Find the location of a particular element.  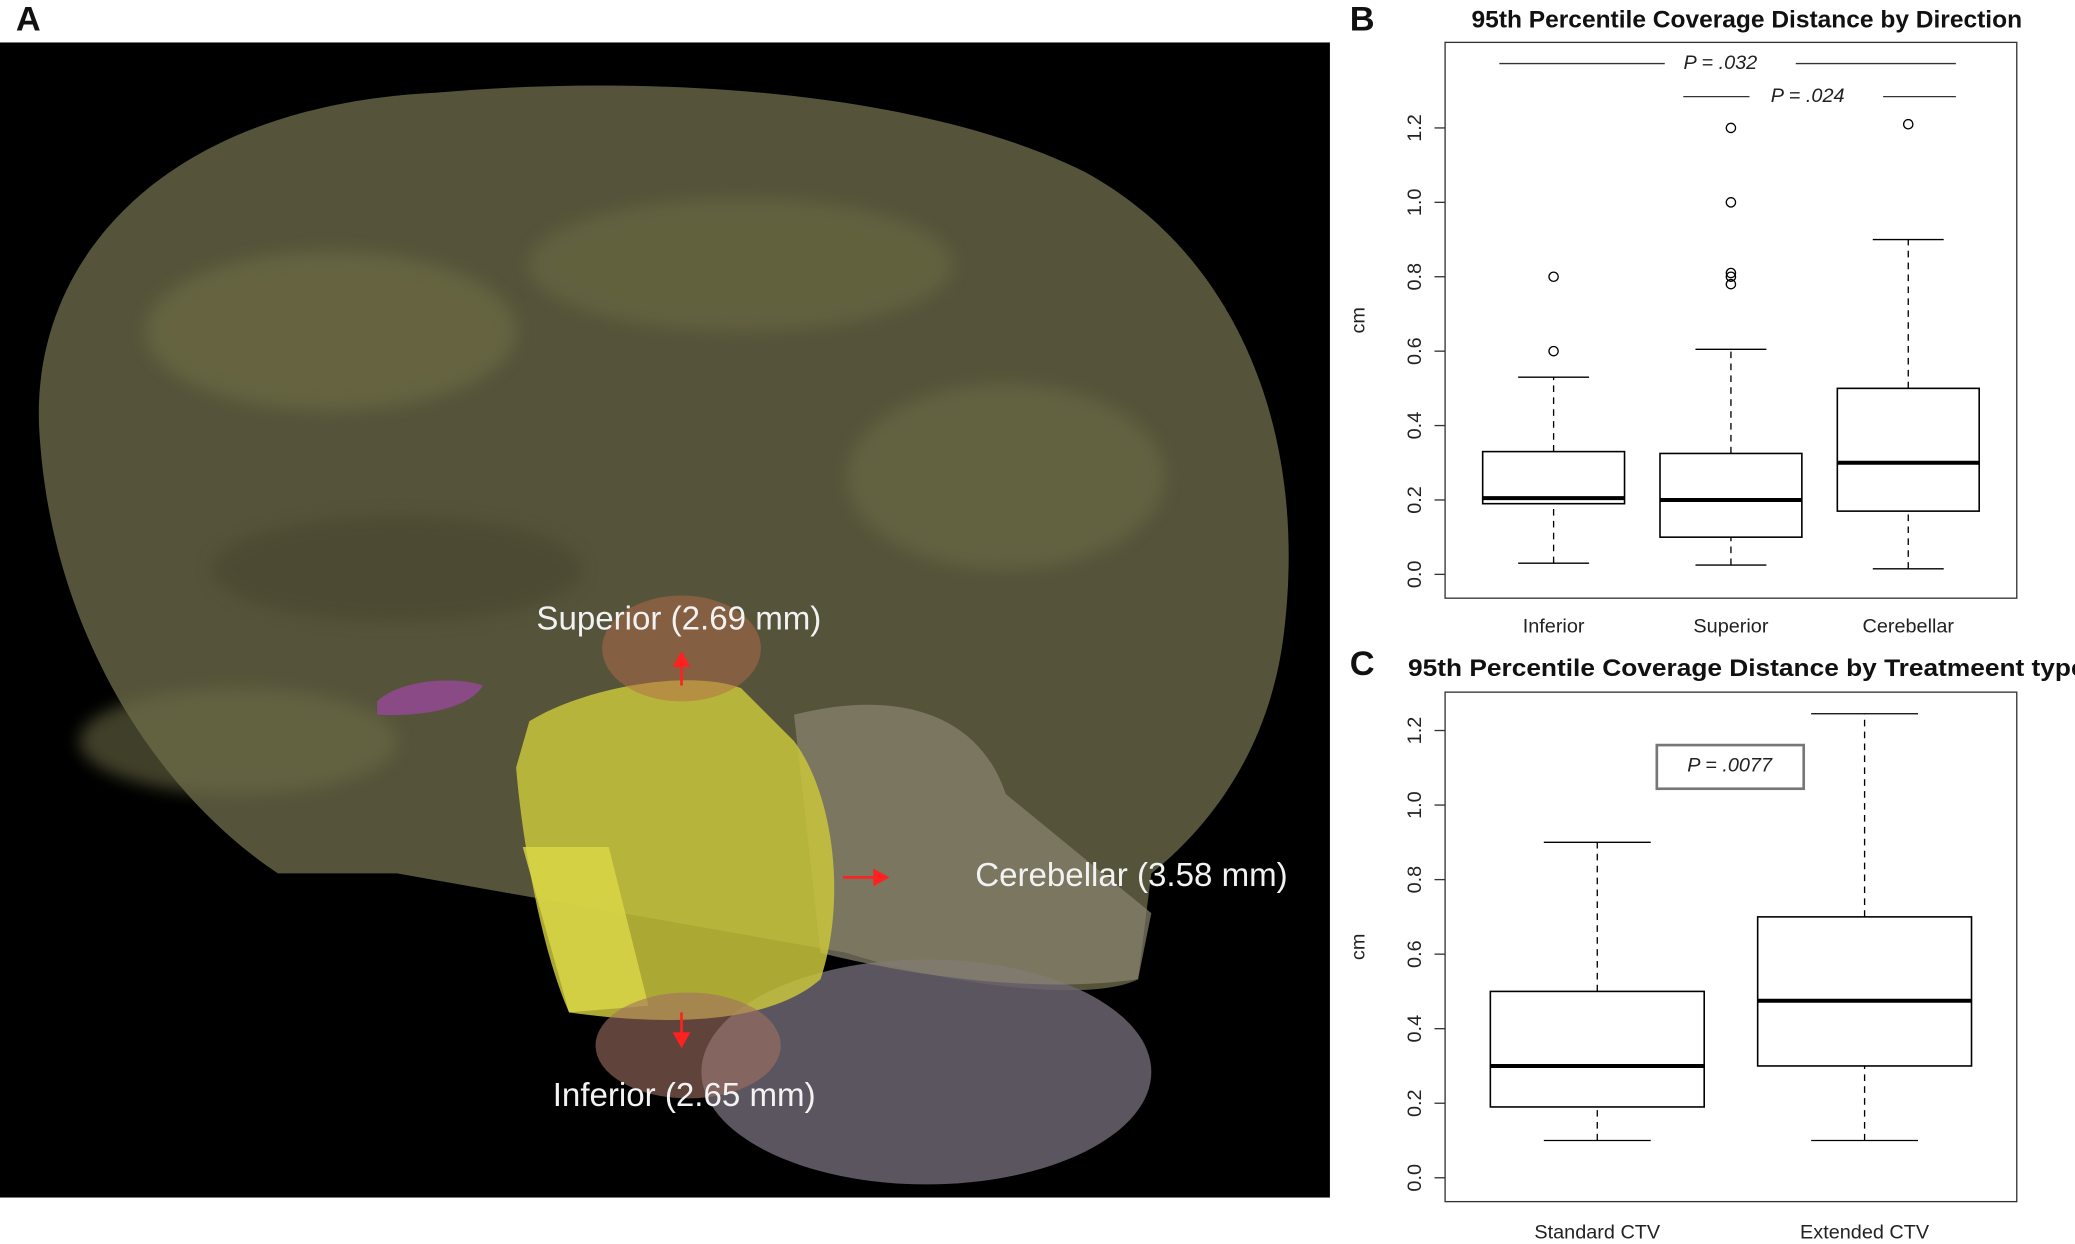

p-value: P = .024 is located at coordinates (1808, 96).